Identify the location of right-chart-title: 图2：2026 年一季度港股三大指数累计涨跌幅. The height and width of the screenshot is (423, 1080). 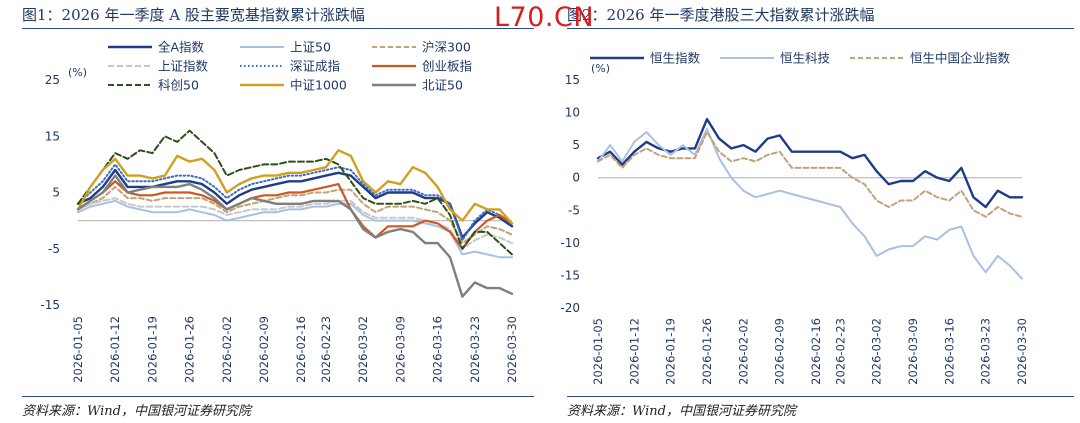
(721, 15).